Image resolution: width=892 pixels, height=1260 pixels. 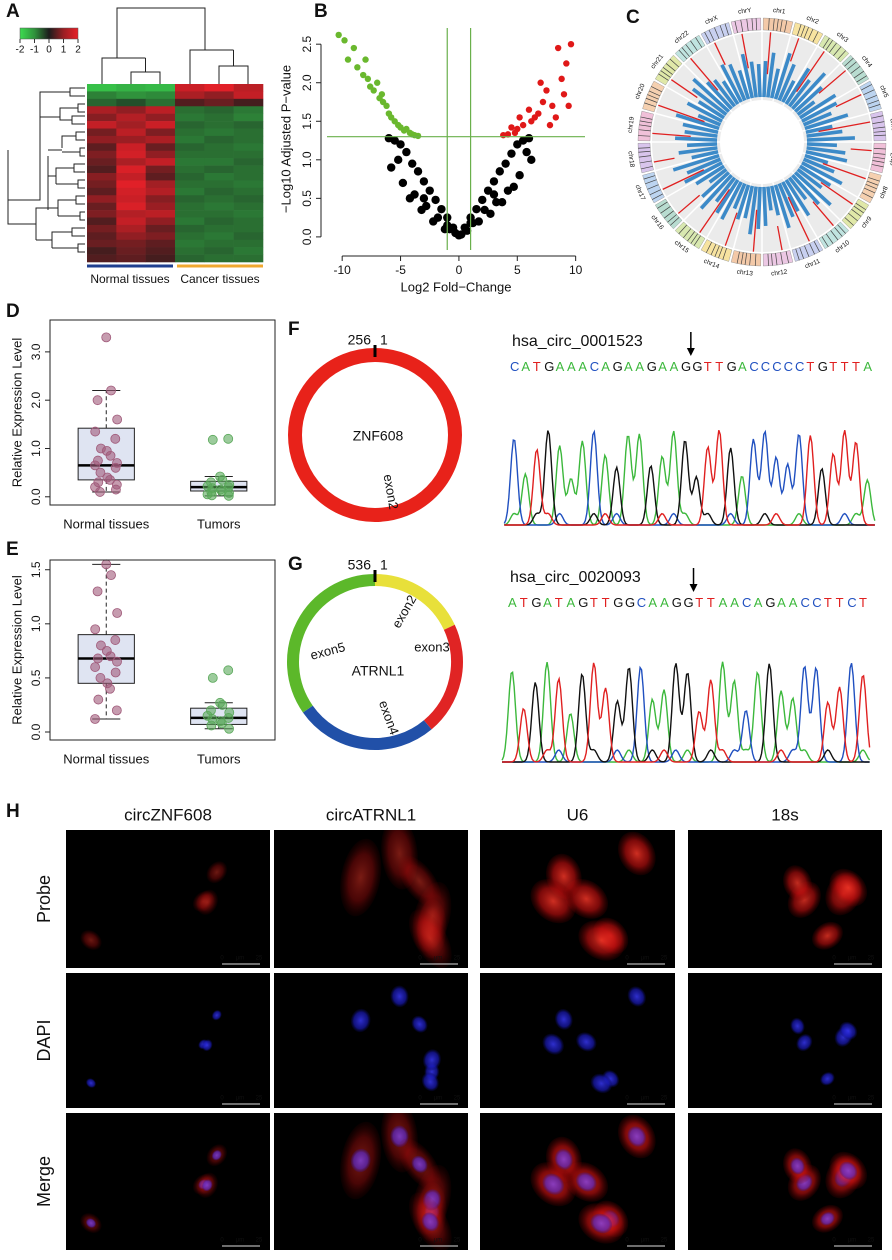 What do you see at coordinates (524, 602) in the screenshot?
I see `base: T` at bounding box center [524, 602].